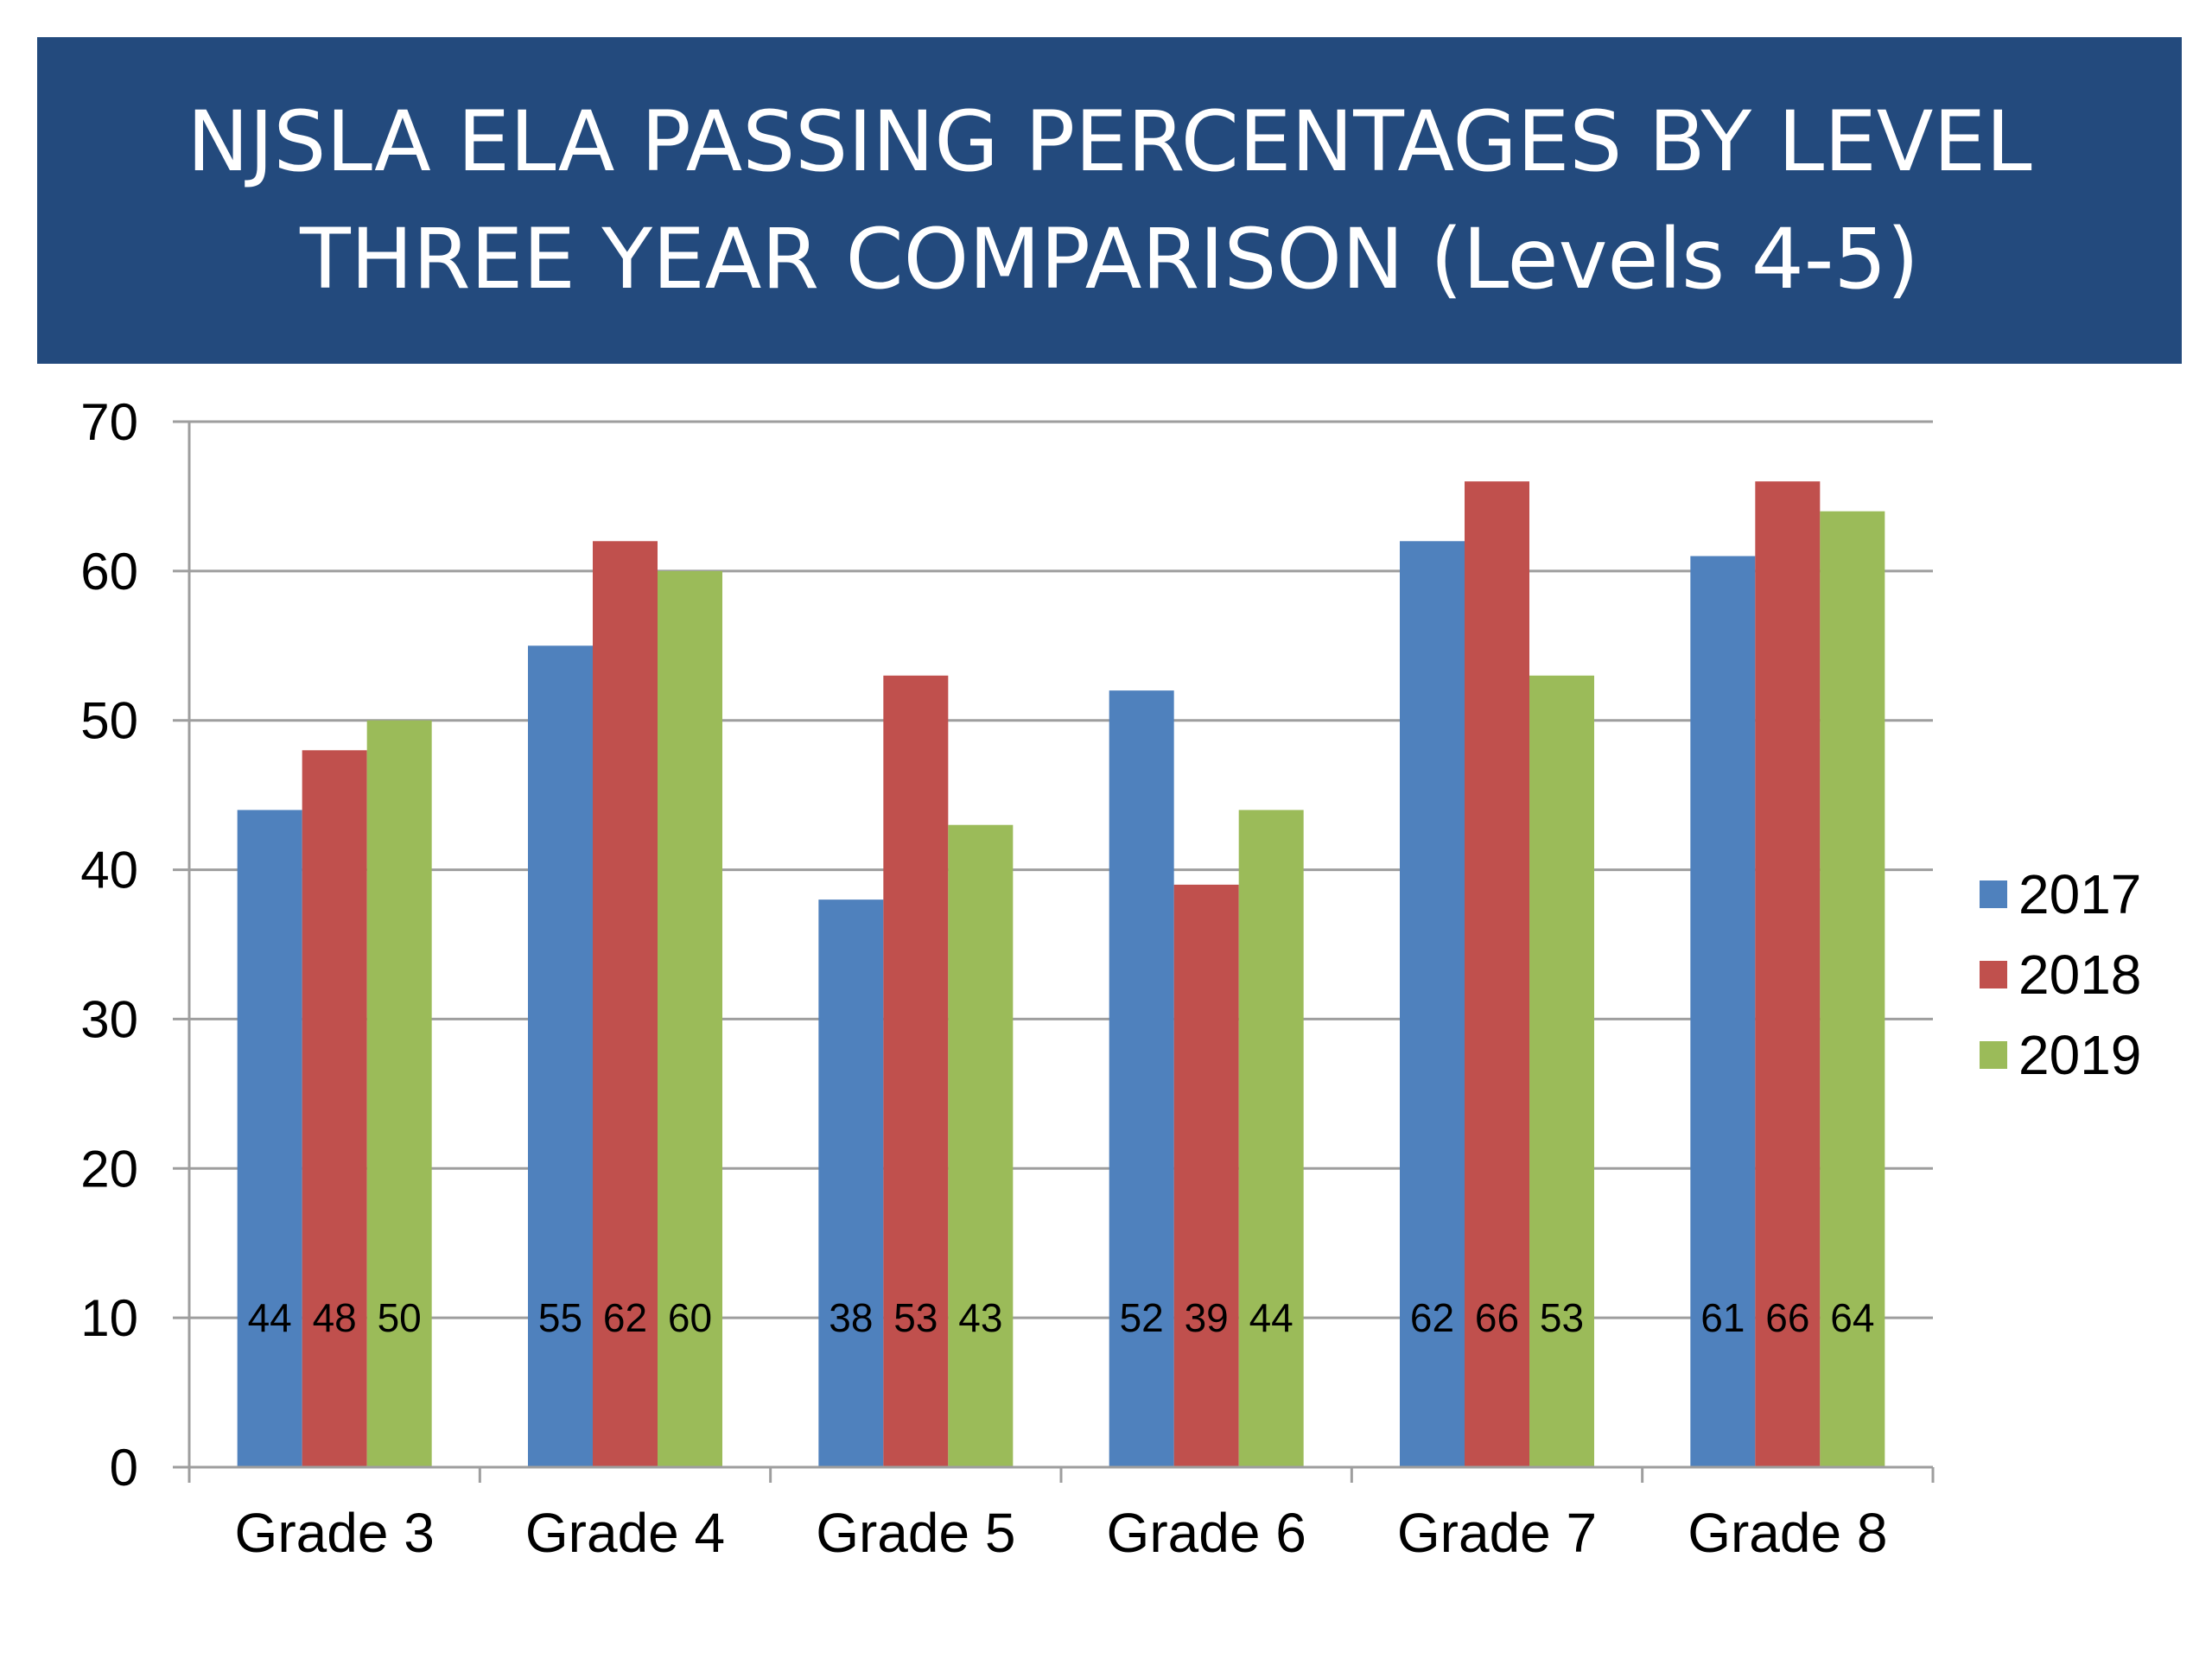  Describe the element at coordinates (1993, 1055) in the screenshot. I see `legend-swatch-2019` at that location.